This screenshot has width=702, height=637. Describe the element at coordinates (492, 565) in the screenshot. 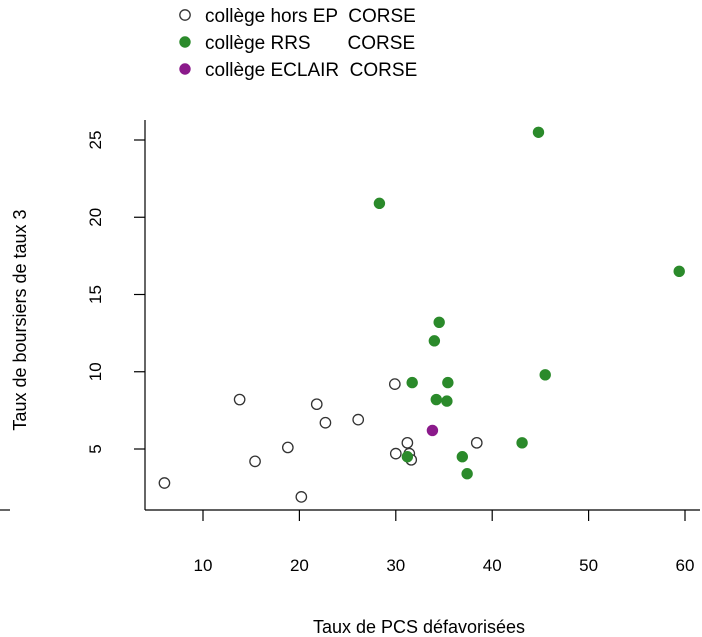

I see `x-tick-label: 40` at that location.